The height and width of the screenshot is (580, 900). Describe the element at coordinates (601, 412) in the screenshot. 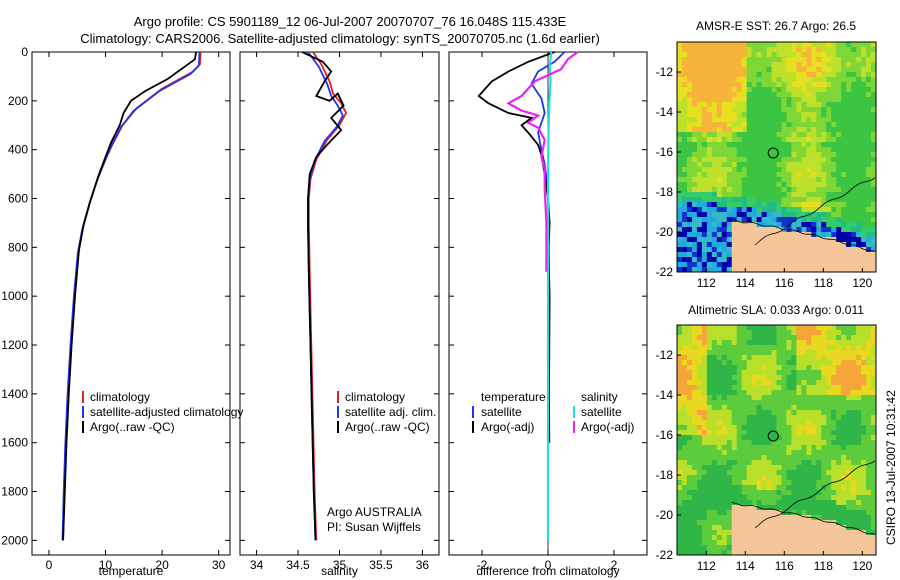

I see `legend-label-sal-satellite: satellite` at that location.